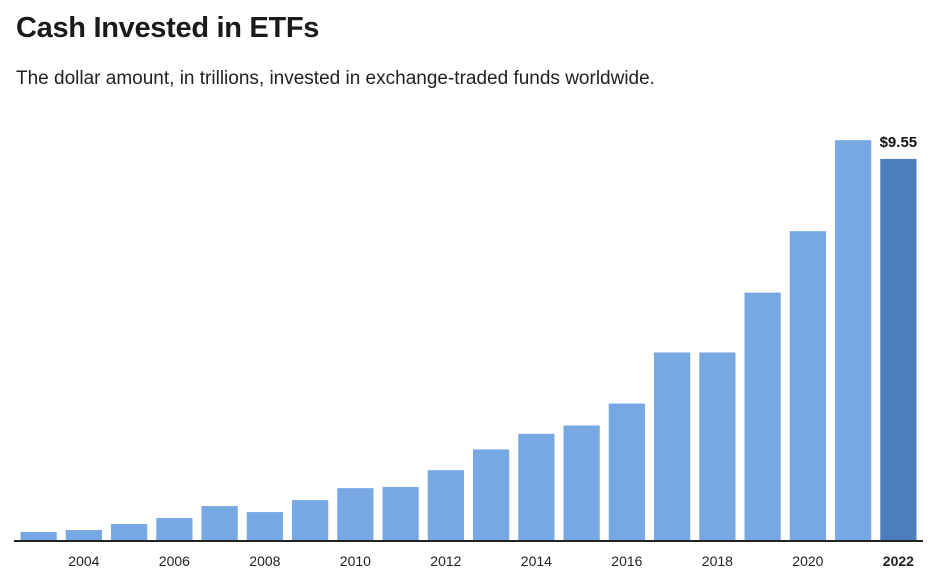  I want to click on data-labels: $9.55, so click(899, 142).